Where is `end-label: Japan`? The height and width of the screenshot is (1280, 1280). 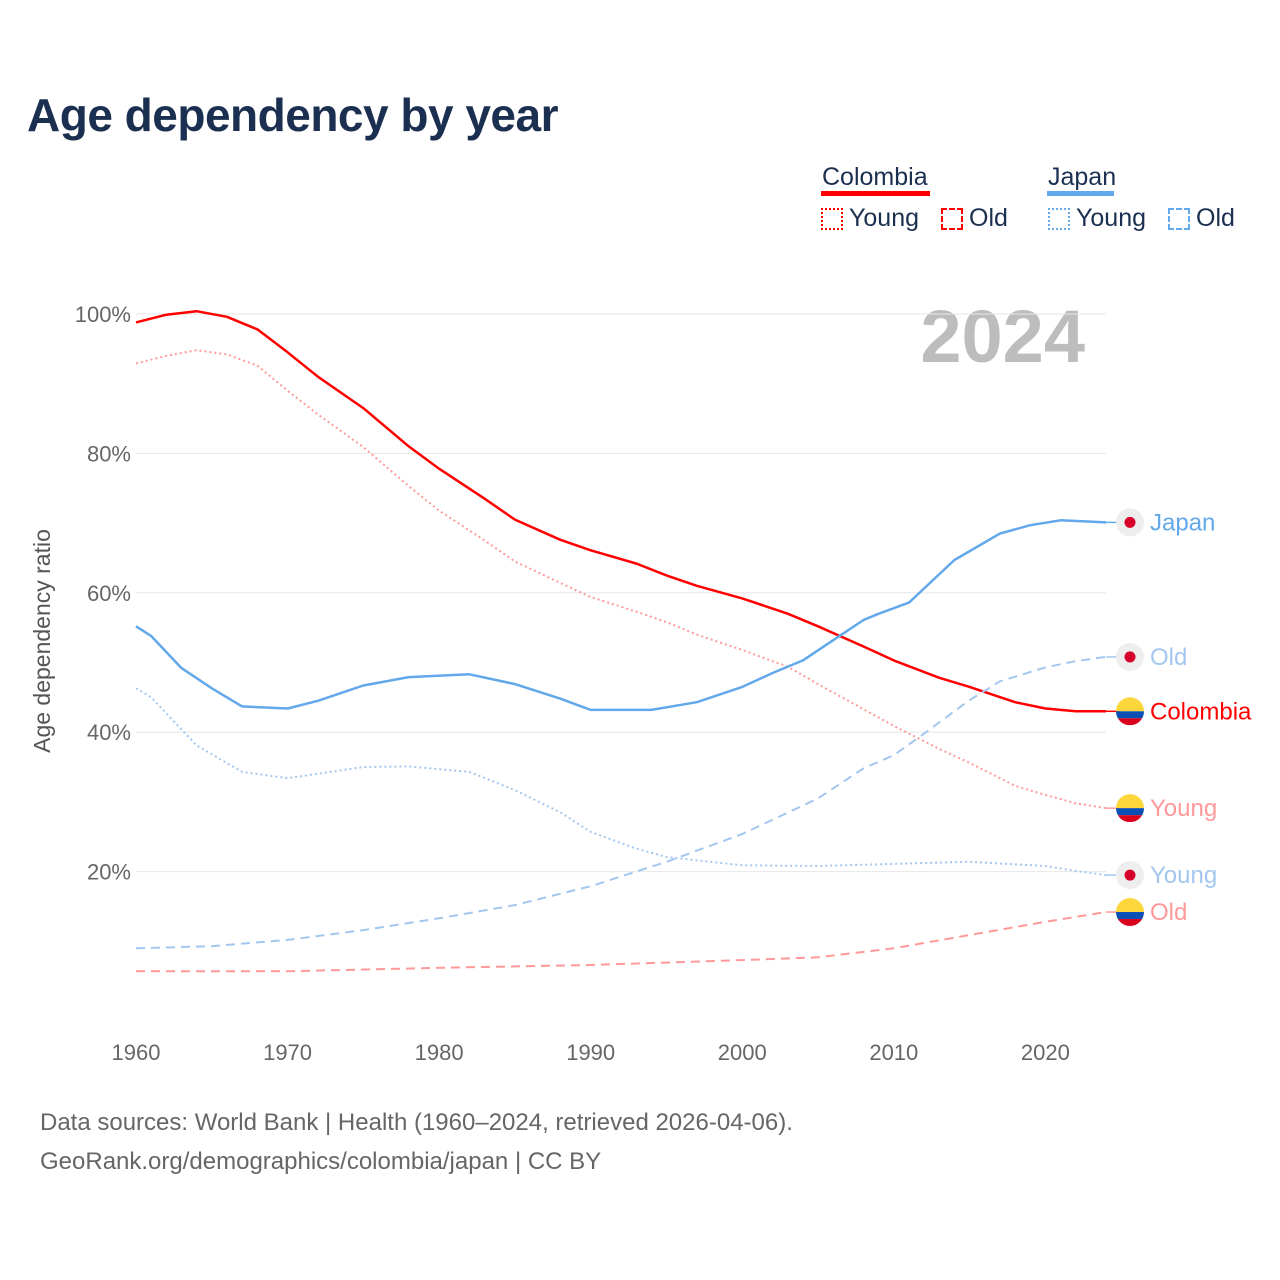
end-label: Japan is located at coordinates (1182, 522).